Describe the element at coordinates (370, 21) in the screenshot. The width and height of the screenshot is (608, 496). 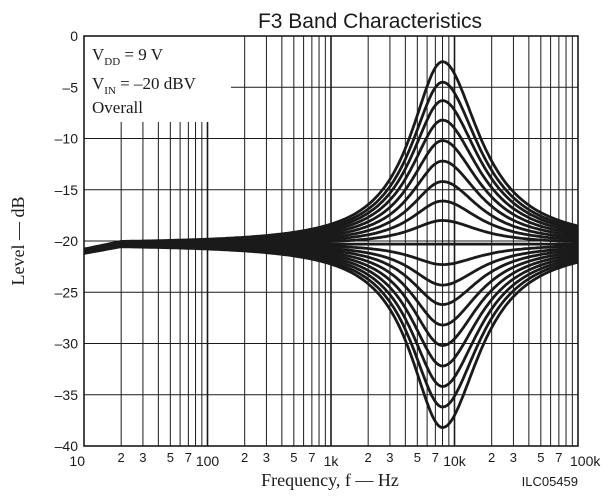
I see `chart-title: F3 Band Characteristics` at that location.